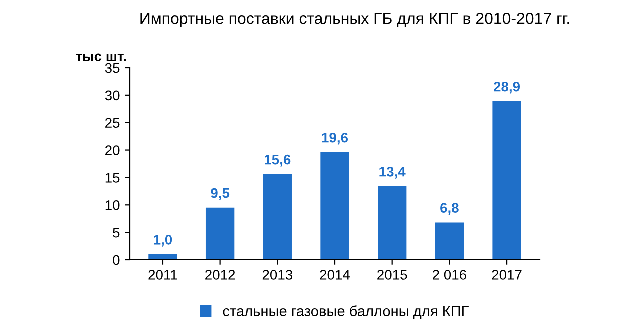  I want to click on data-label: 13,4, so click(393, 172).